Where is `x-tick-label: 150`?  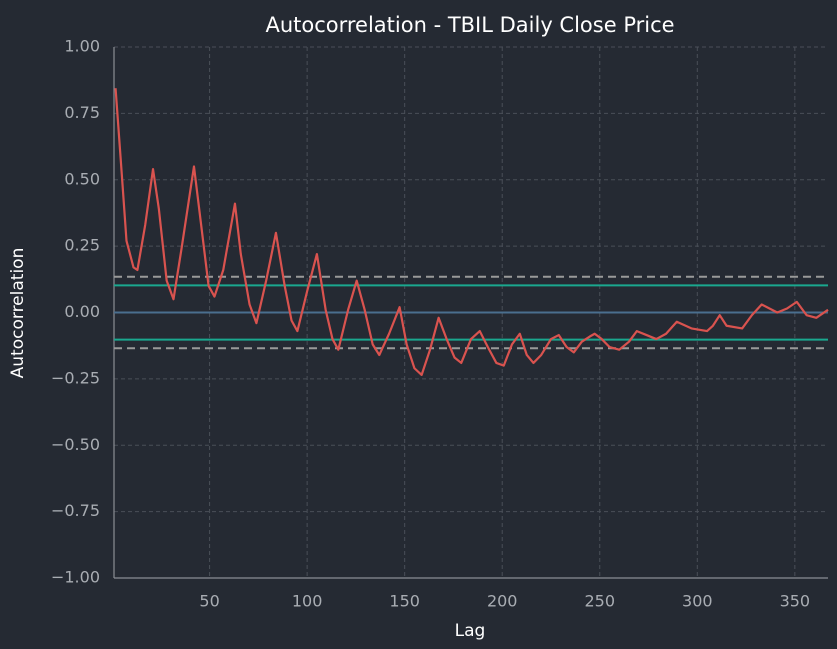
x-tick-label: 150 is located at coordinates (404, 601).